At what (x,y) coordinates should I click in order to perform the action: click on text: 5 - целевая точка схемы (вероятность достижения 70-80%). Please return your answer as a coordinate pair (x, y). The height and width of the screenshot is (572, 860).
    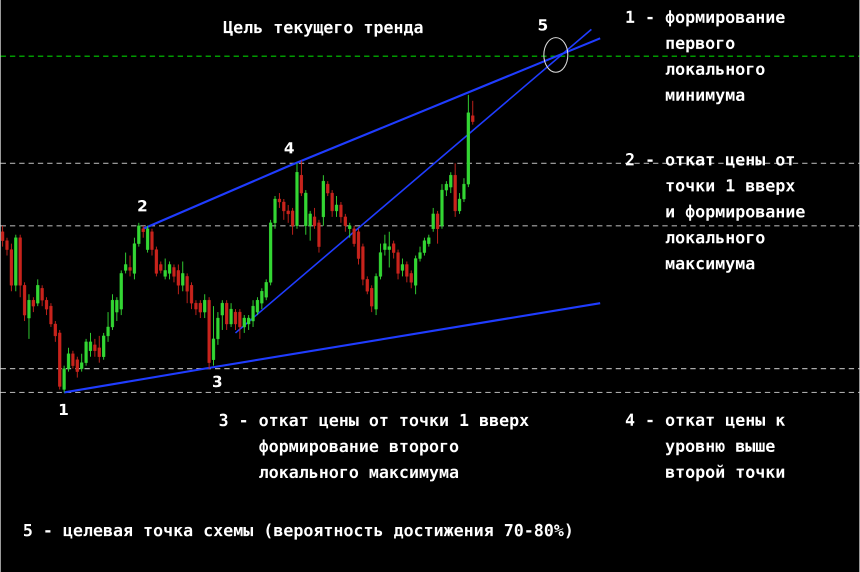
    Looking at the image, I should click on (297, 531).